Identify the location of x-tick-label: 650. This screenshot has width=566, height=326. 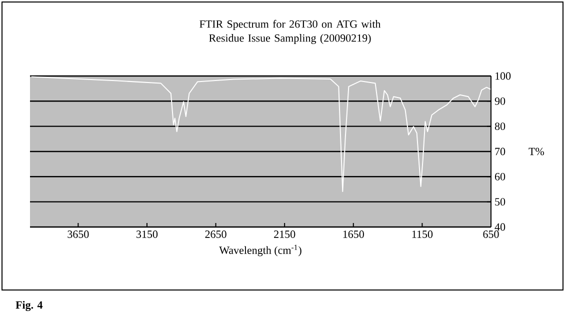
(491, 234).